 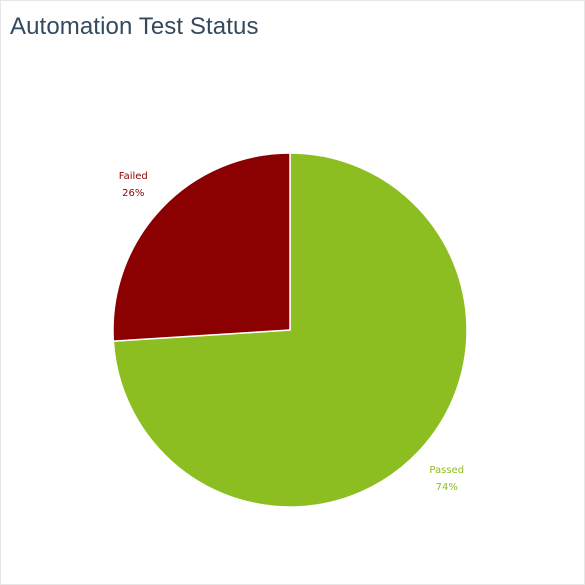 I want to click on panel-title: Automation Test Status, so click(x=134, y=26).